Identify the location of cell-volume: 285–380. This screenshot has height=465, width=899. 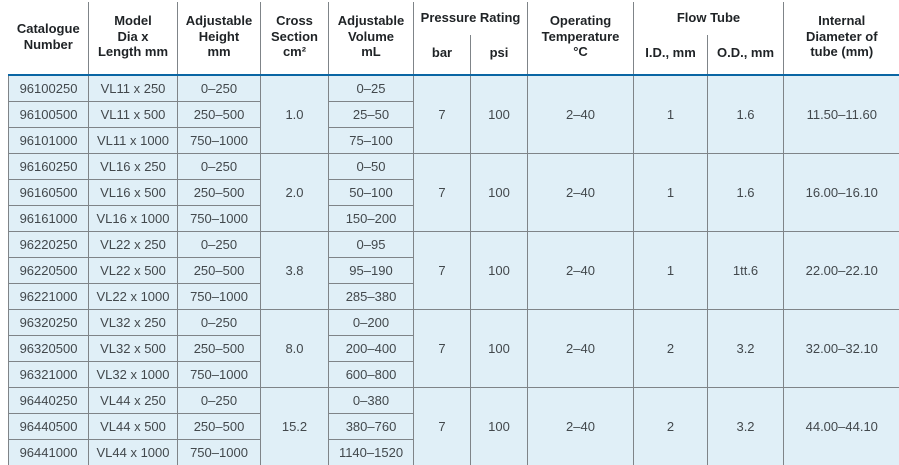
(371, 296).